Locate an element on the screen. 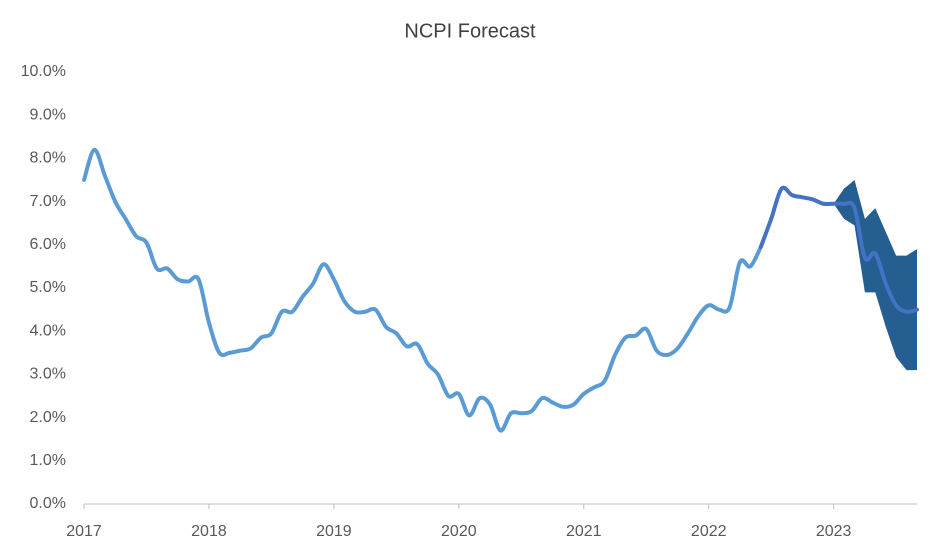 This screenshot has height=557, width=940. forecast-band is located at coordinates (875, 275).